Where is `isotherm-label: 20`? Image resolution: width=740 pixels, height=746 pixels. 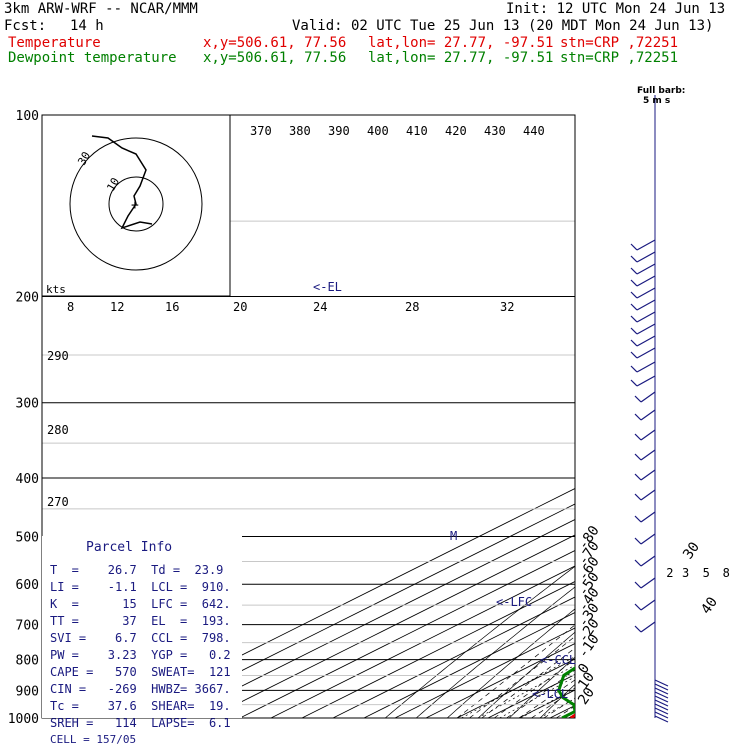
isotherm-label: 20 is located at coordinates (586, 696).